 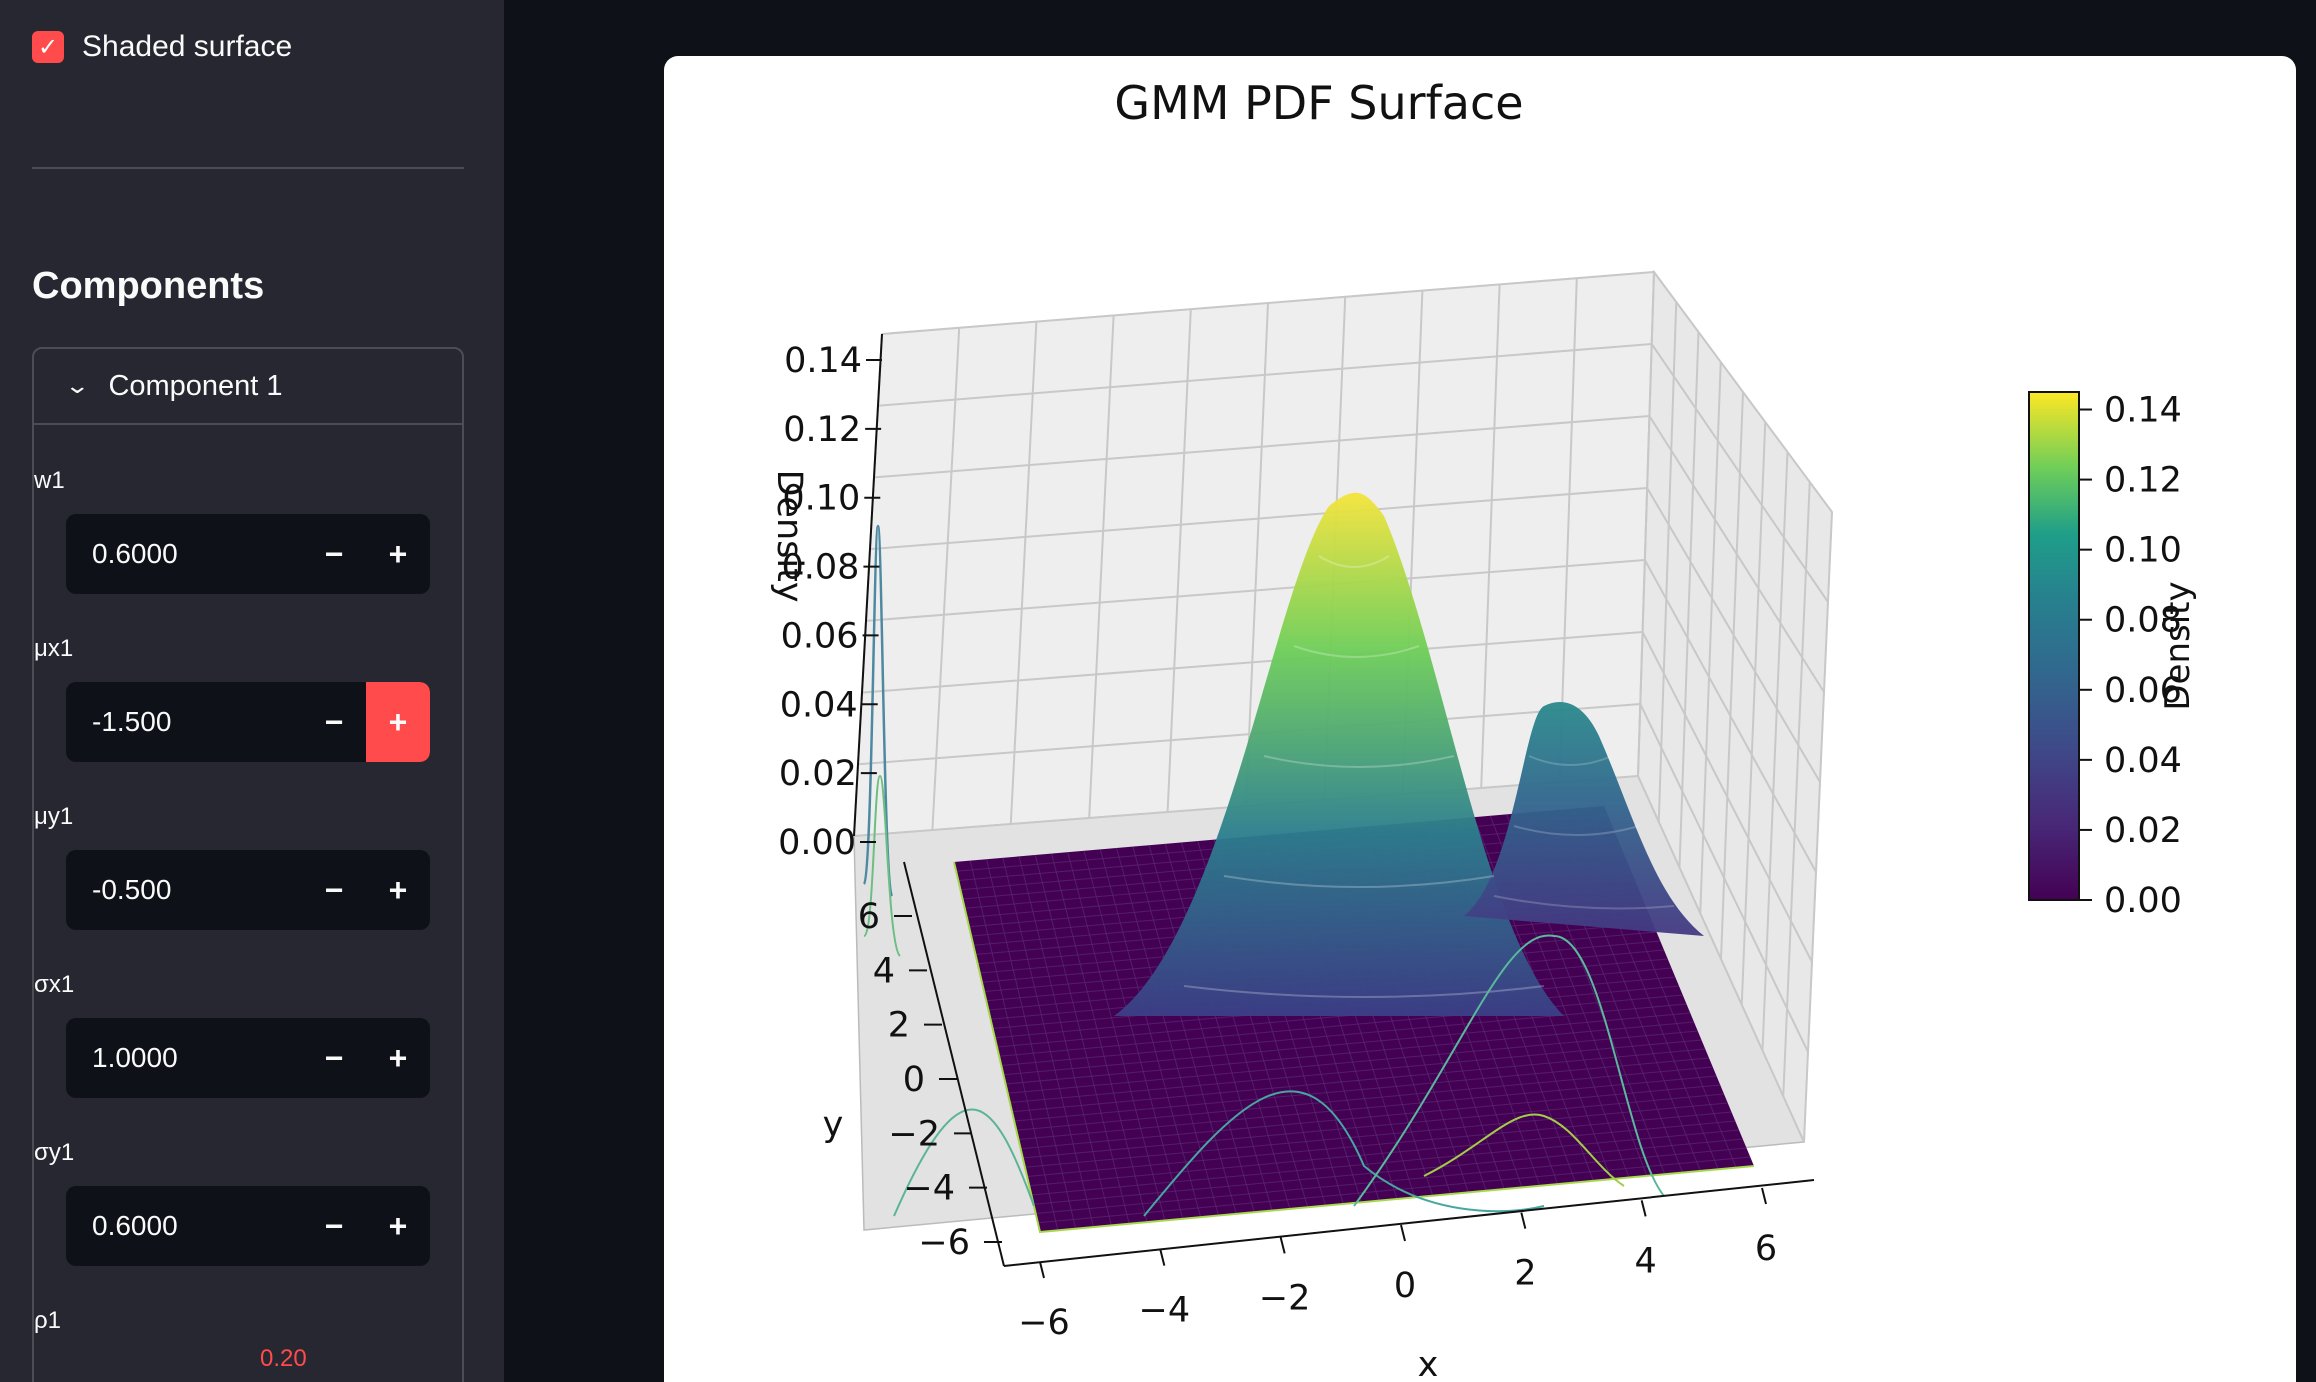 I want to click on rho1-label: ρ1, so click(x=47, y=1320).